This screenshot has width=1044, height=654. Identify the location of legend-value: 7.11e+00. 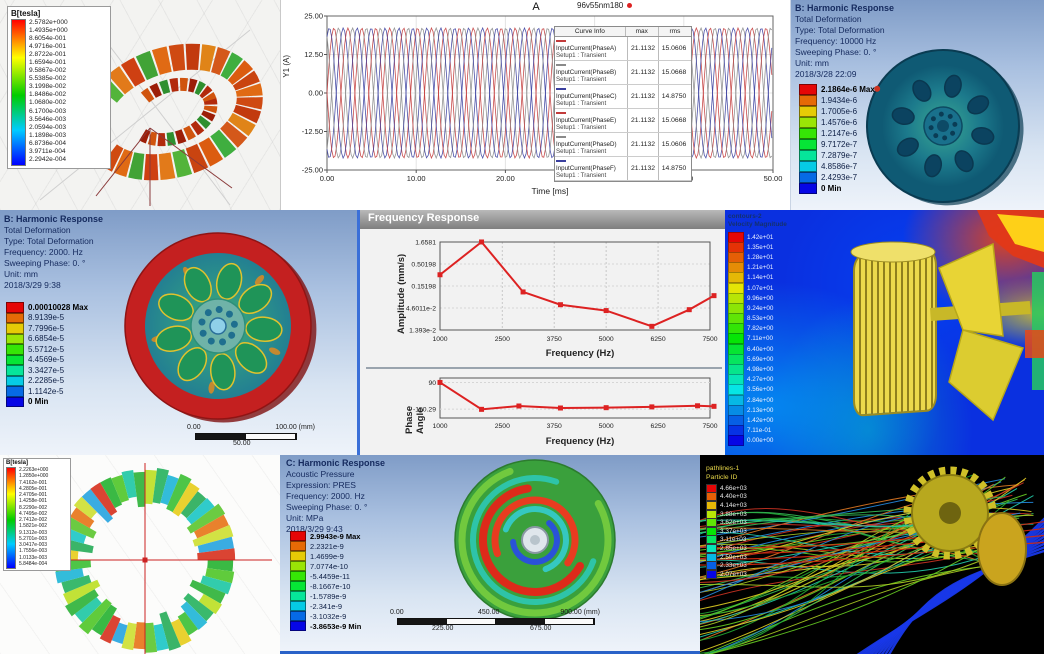
(760, 339).